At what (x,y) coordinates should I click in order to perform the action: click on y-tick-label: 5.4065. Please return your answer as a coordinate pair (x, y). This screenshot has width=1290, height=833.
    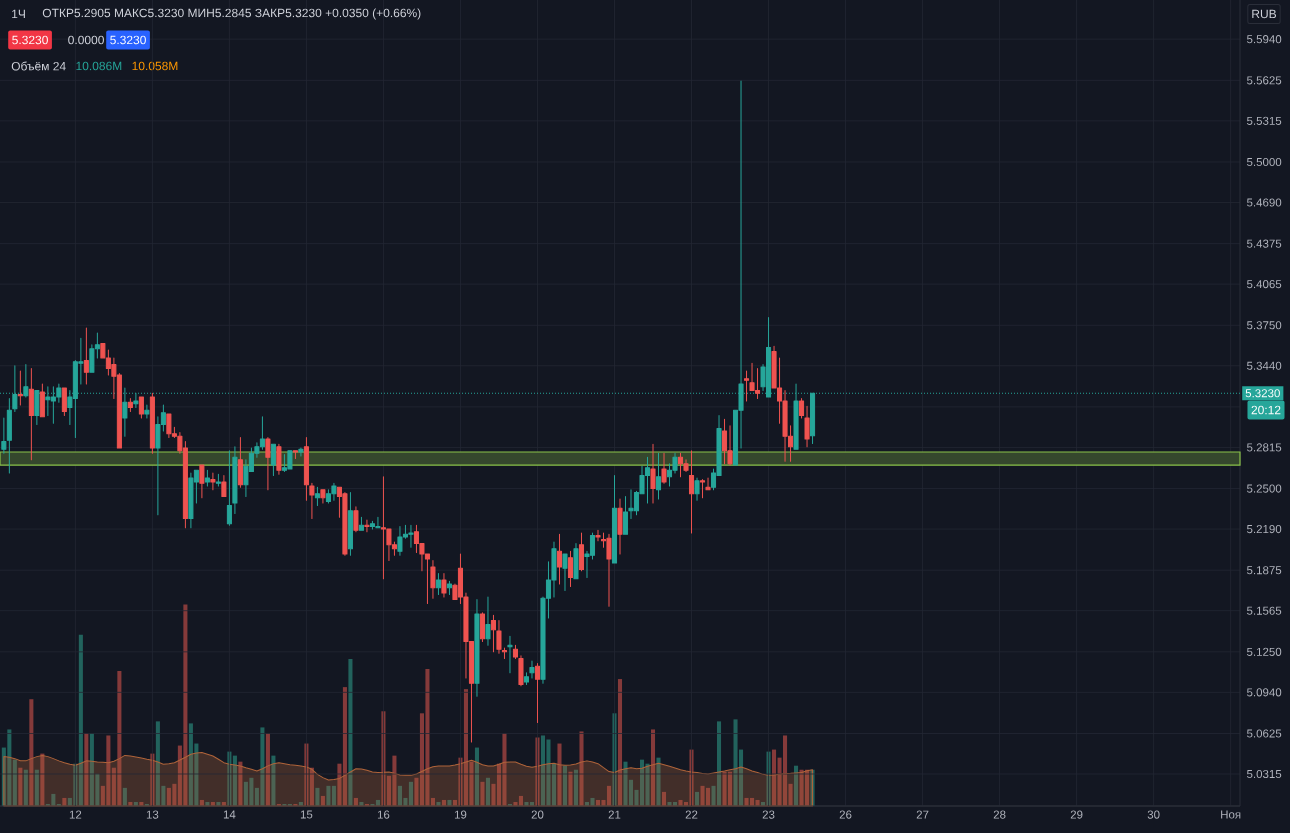
    Looking at the image, I should click on (1264, 284).